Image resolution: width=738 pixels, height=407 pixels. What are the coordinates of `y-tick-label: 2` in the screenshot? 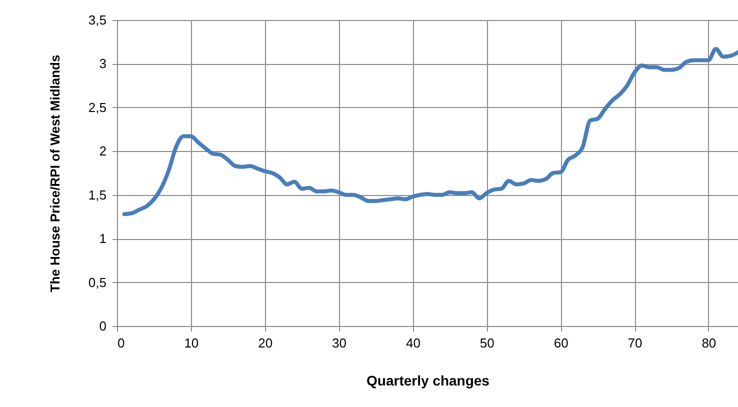 It's located at (102, 151).